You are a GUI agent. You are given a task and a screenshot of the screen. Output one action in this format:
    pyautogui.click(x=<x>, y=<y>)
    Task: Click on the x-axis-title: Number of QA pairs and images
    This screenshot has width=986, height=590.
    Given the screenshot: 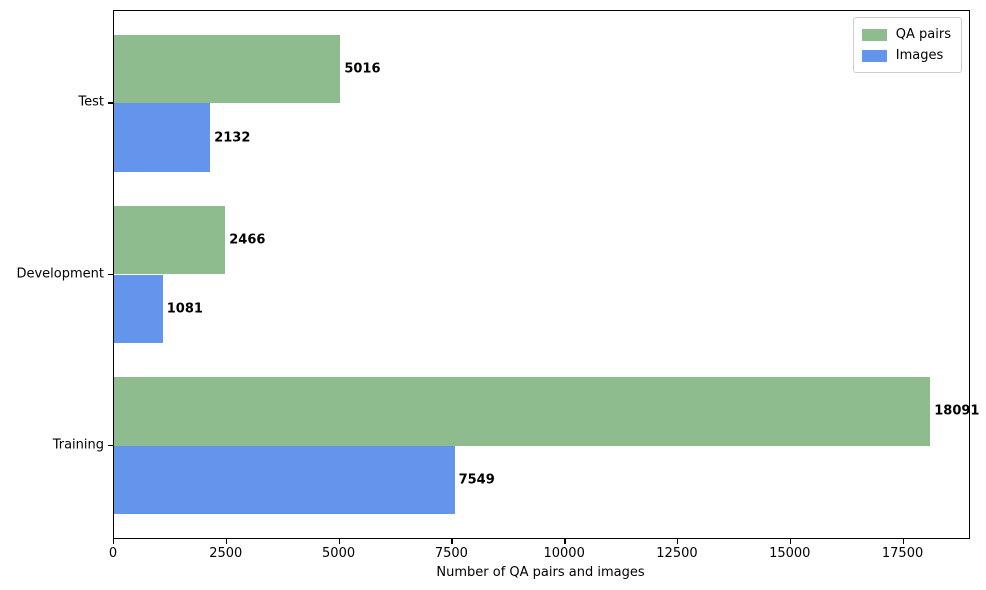 What is the action you would take?
    pyautogui.click(x=540, y=572)
    